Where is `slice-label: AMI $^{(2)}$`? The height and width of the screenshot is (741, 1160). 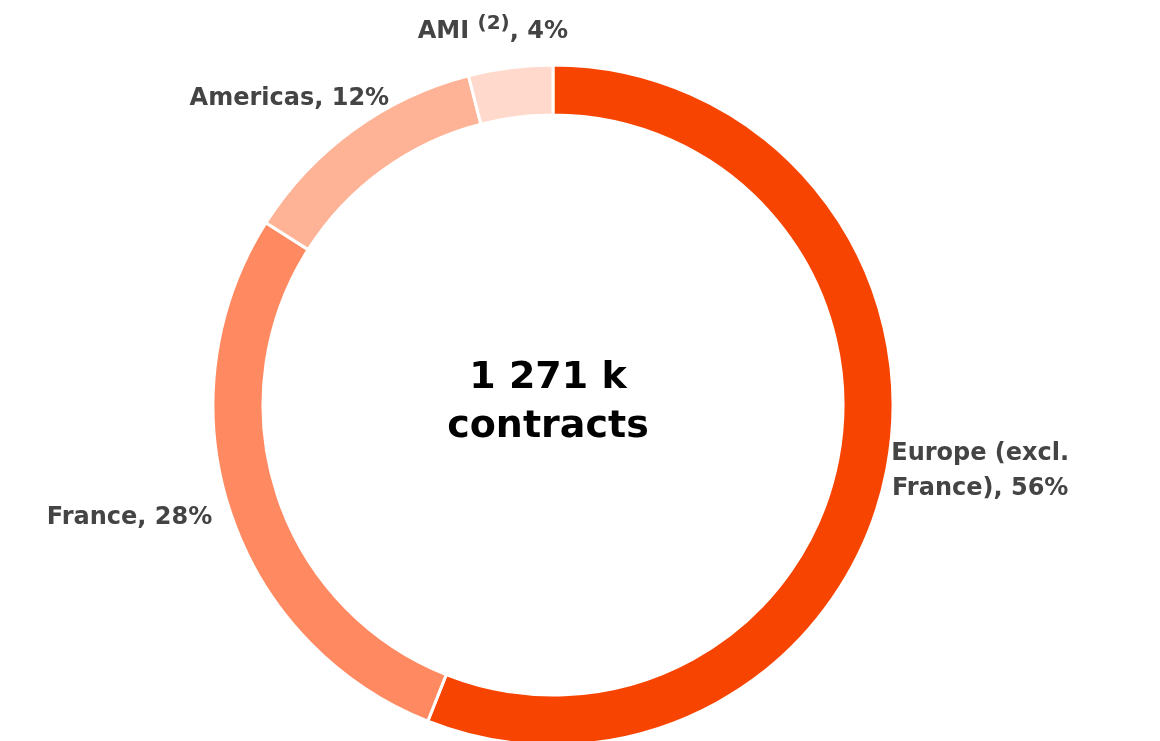 slice-label: AMI $^{(2)}$ is located at coordinates (463, 27).